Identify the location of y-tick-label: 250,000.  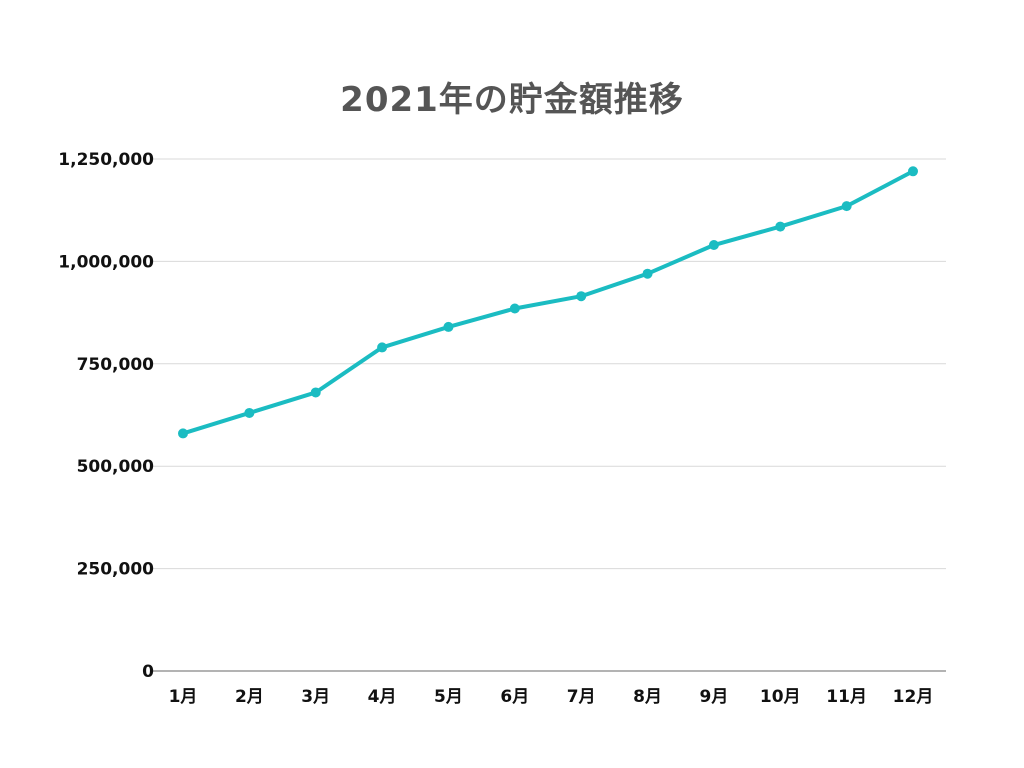
(116, 570).